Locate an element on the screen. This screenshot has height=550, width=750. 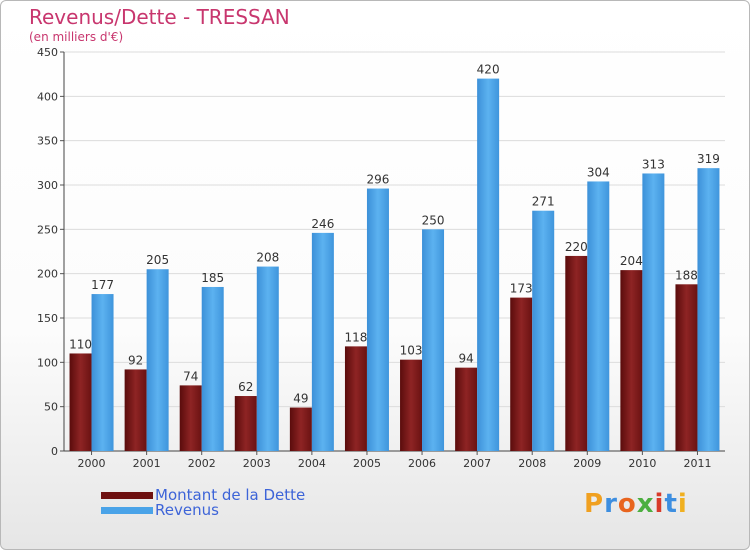
x-tick-label: 2004 is located at coordinates (312, 463).